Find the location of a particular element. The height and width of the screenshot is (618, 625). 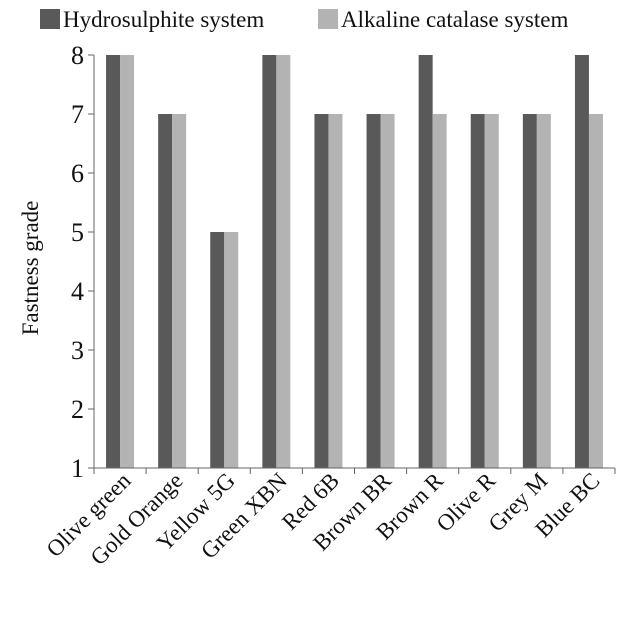

y-tick-label-4: 4 is located at coordinates (77, 291).